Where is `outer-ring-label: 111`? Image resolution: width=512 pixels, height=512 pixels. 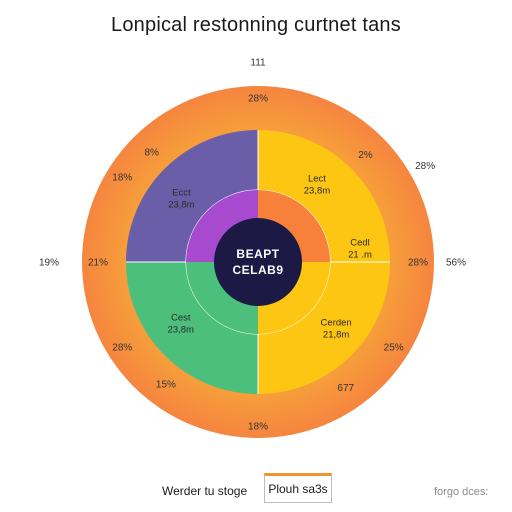 outer-ring-label: 111 is located at coordinates (258, 63).